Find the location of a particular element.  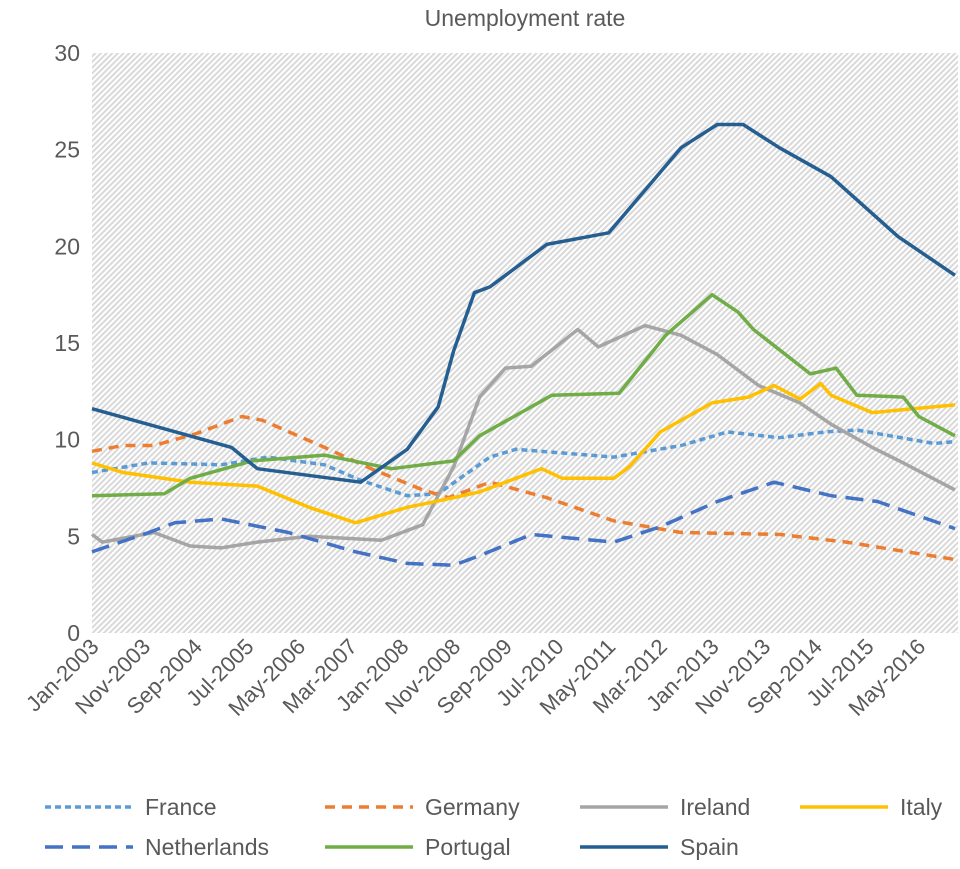

y-tick-label: 25 is located at coordinates (67, 150).